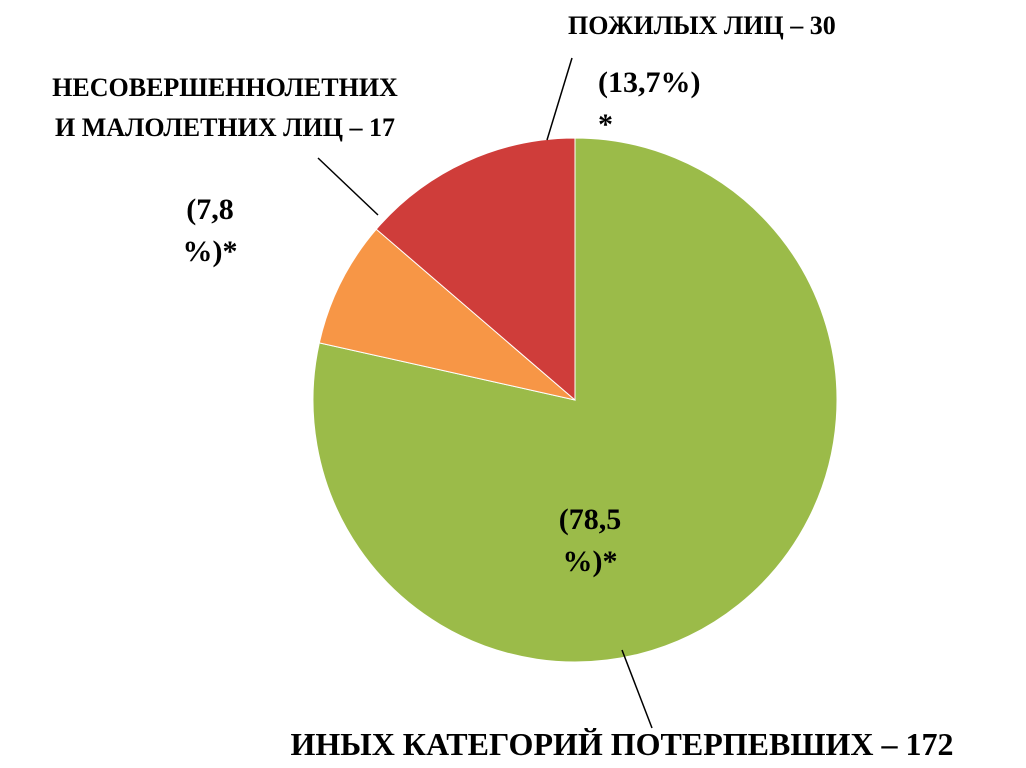 The height and width of the screenshot is (768, 1026). Describe the element at coordinates (225, 87) in the screenshot. I see `category-label-line: НЕСОВЕРШЕННОЛЕТНИХ` at that location.